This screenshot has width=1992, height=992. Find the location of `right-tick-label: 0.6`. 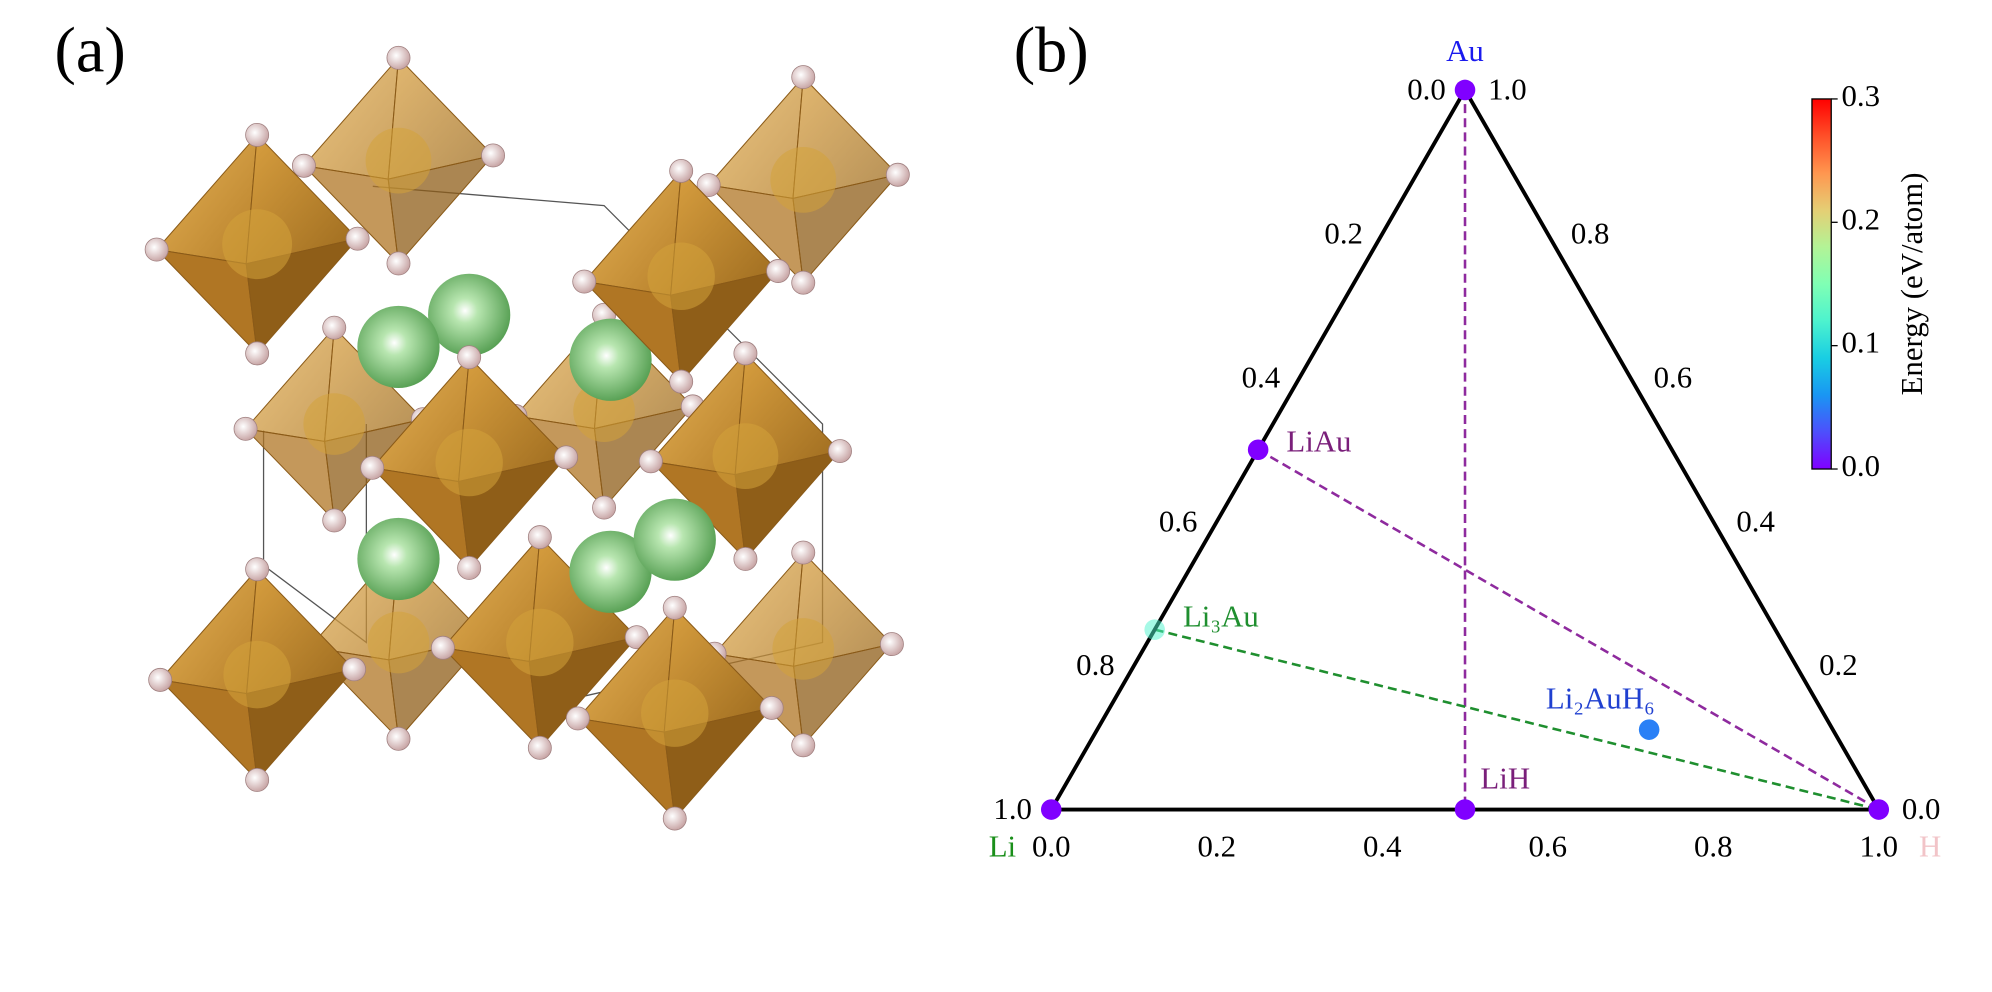

right-tick-label: 0.6 is located at coordinates (1673, 377).